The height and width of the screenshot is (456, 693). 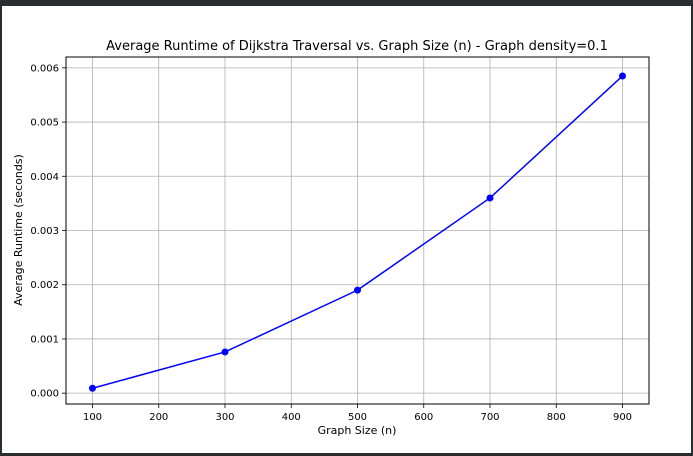 I want to click on y-tick-label: 0.000, so click(x=44, y=394).